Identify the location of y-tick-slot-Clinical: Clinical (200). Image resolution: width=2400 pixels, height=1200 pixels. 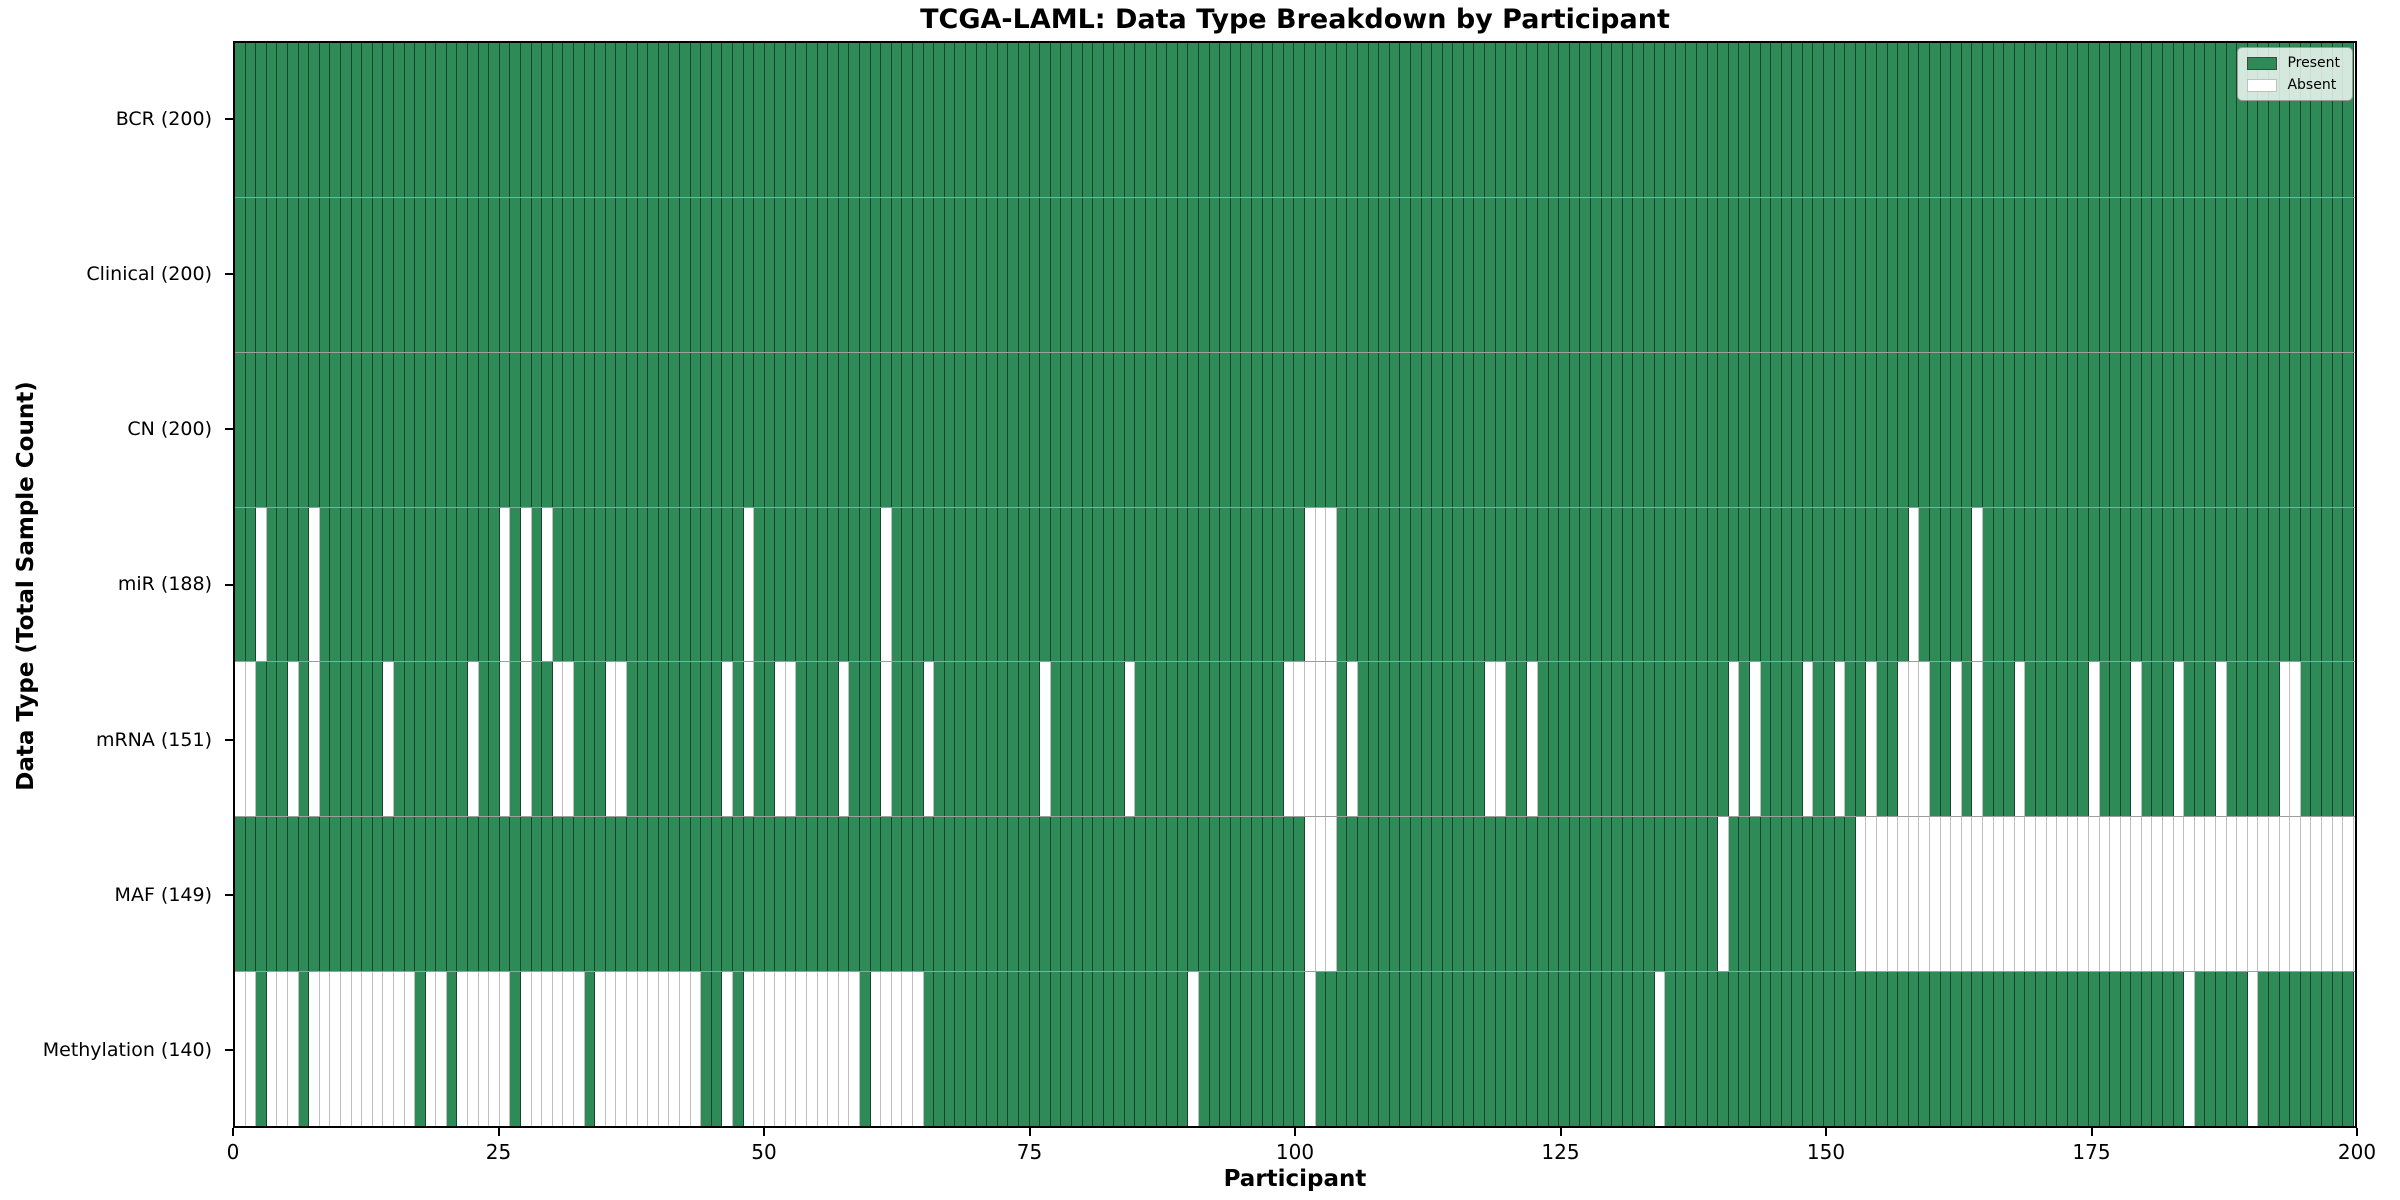
(111, 273).